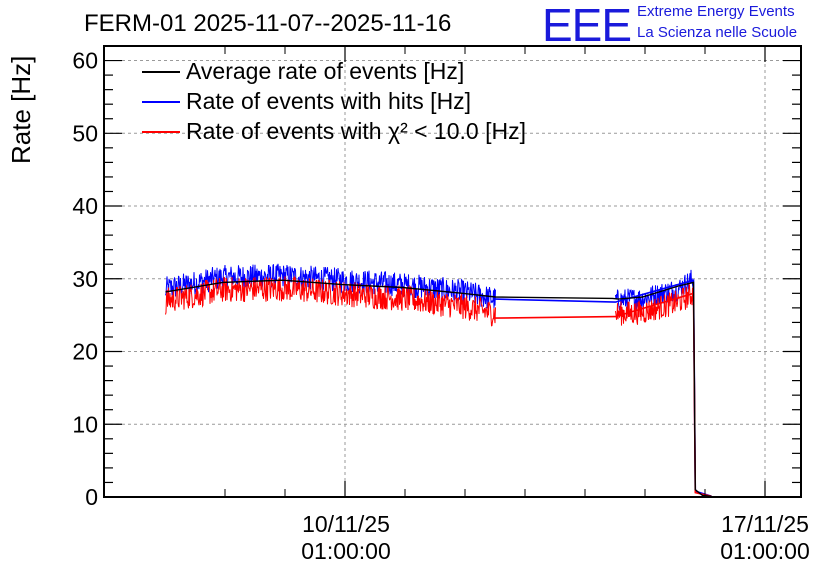  What do you see at coordinates (603, 395) in the screenshot?
I see `series-chi2-line` at bounding box center [603, 395].